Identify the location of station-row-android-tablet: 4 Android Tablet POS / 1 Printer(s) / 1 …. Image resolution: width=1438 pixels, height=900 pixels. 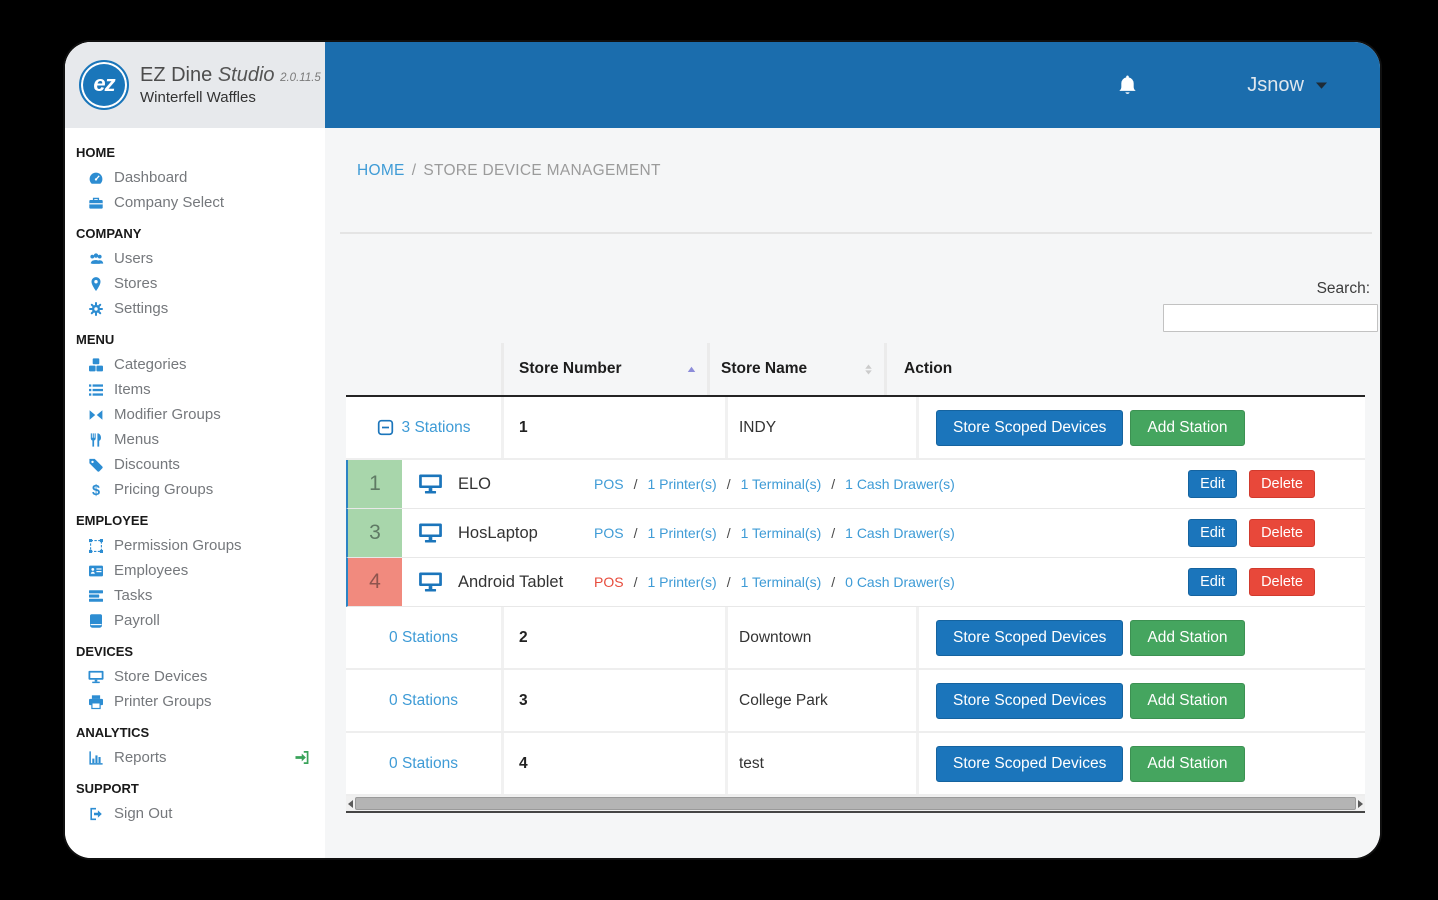
(855, 582).